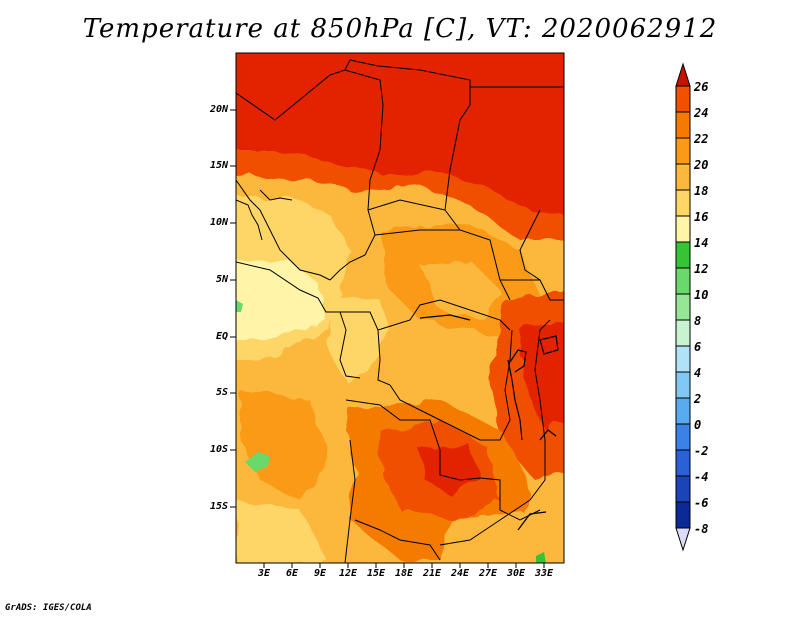 This screenshot has width=800, height=618. I want to click on colorbar-label-20: 20, so click(701, 165).